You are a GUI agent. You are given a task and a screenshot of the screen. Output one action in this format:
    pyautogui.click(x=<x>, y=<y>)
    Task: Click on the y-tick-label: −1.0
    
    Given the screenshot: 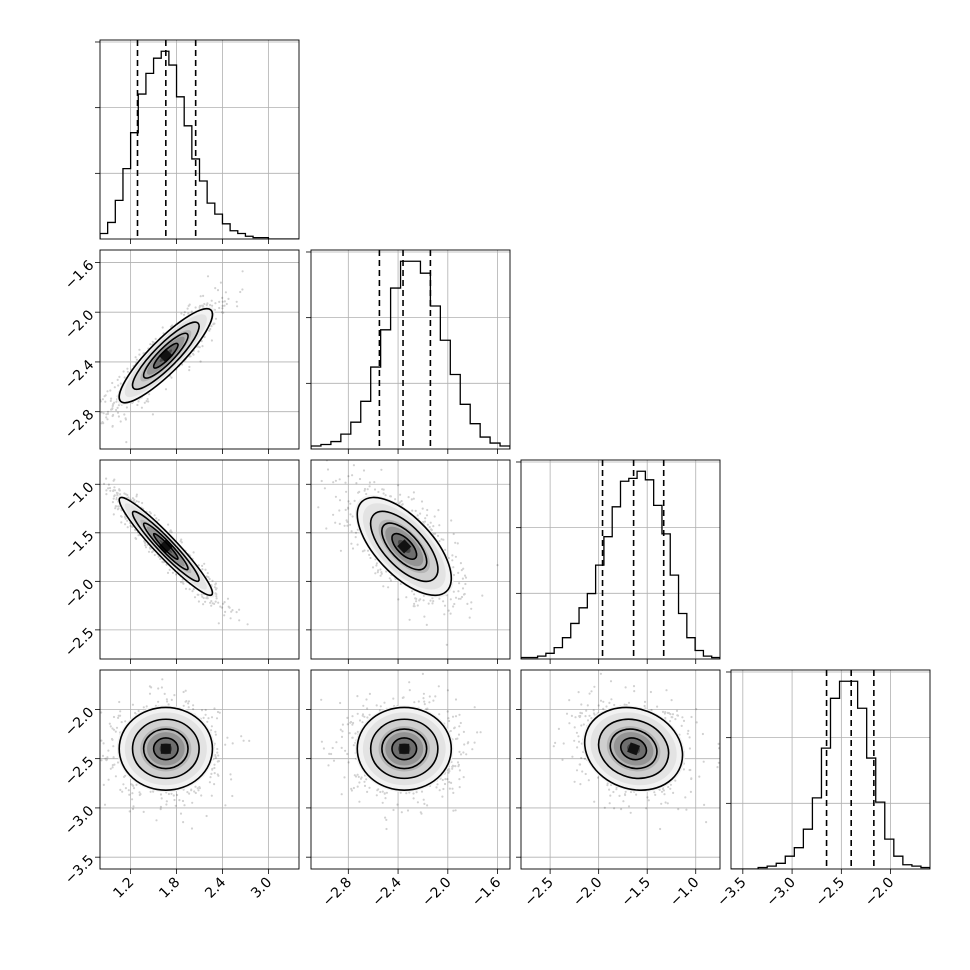 What is the action you would take?
    pyautogui.click(x=79, y=496)
    